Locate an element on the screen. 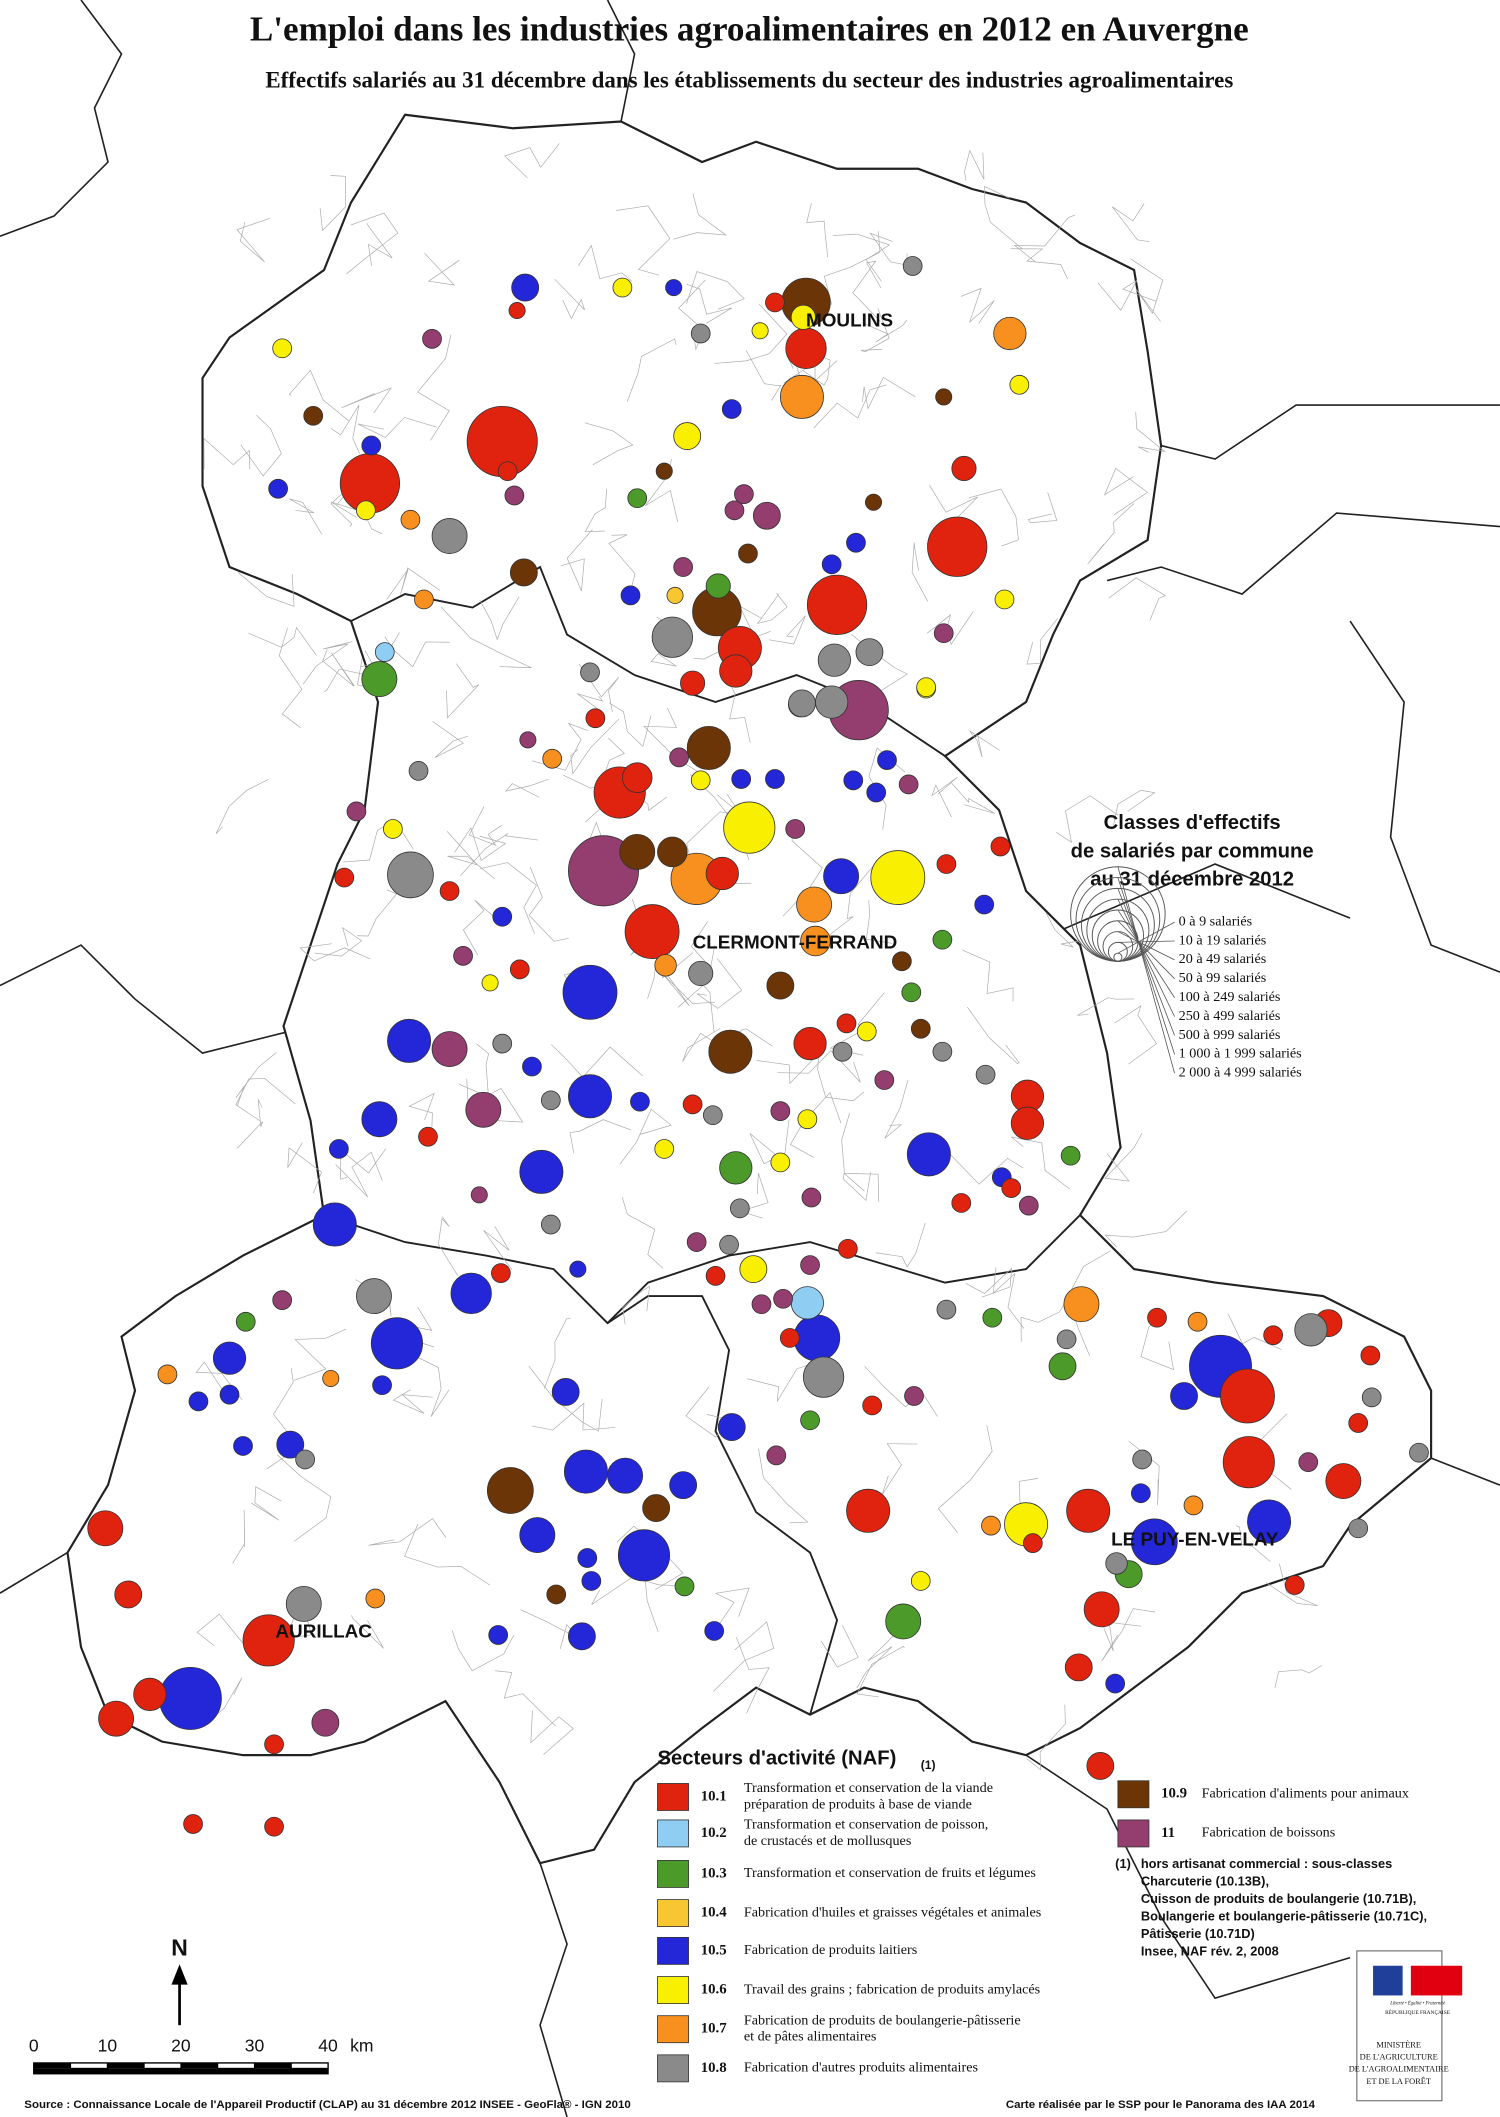 This screenshot has height=2117, width=1500. sector-code: 10.2 is located at coordinates (714, 1833).